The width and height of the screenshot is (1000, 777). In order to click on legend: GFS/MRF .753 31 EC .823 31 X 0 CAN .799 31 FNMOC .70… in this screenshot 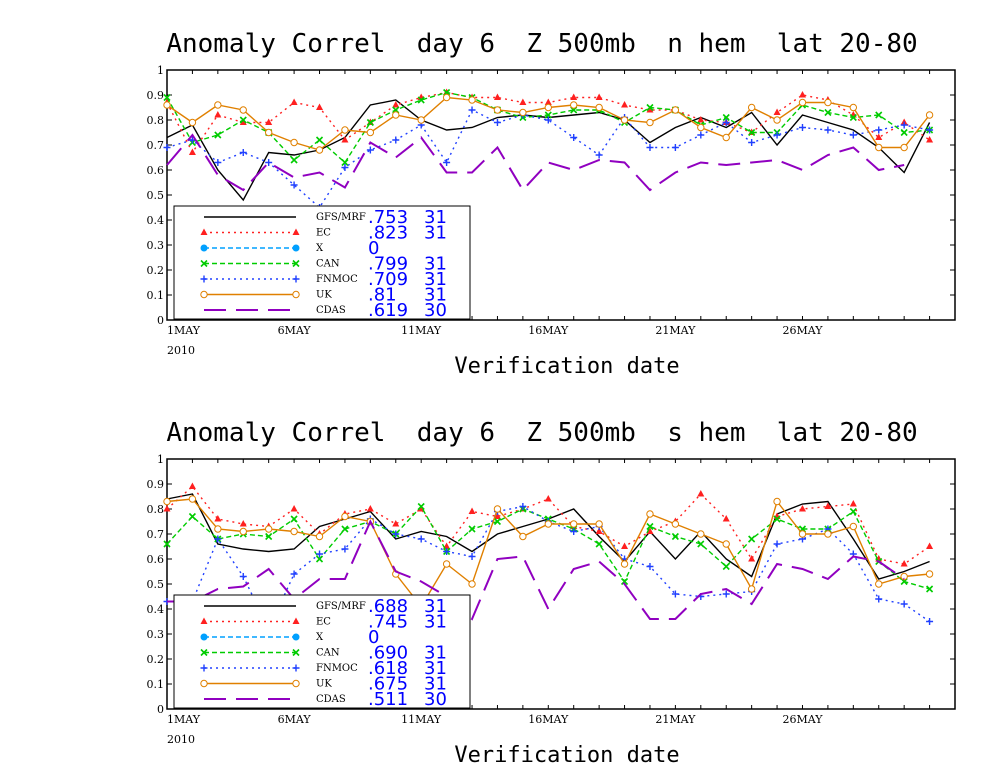, I will do `click(322, 263)`.